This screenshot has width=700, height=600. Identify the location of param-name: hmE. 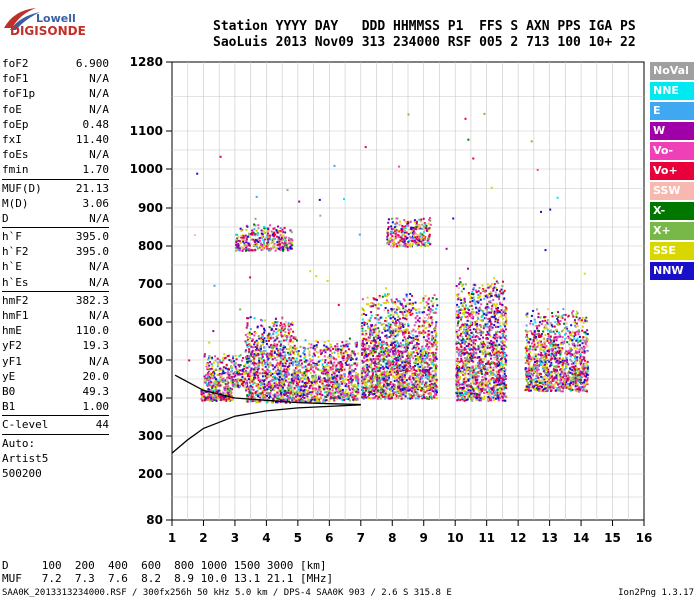
(12, 331).